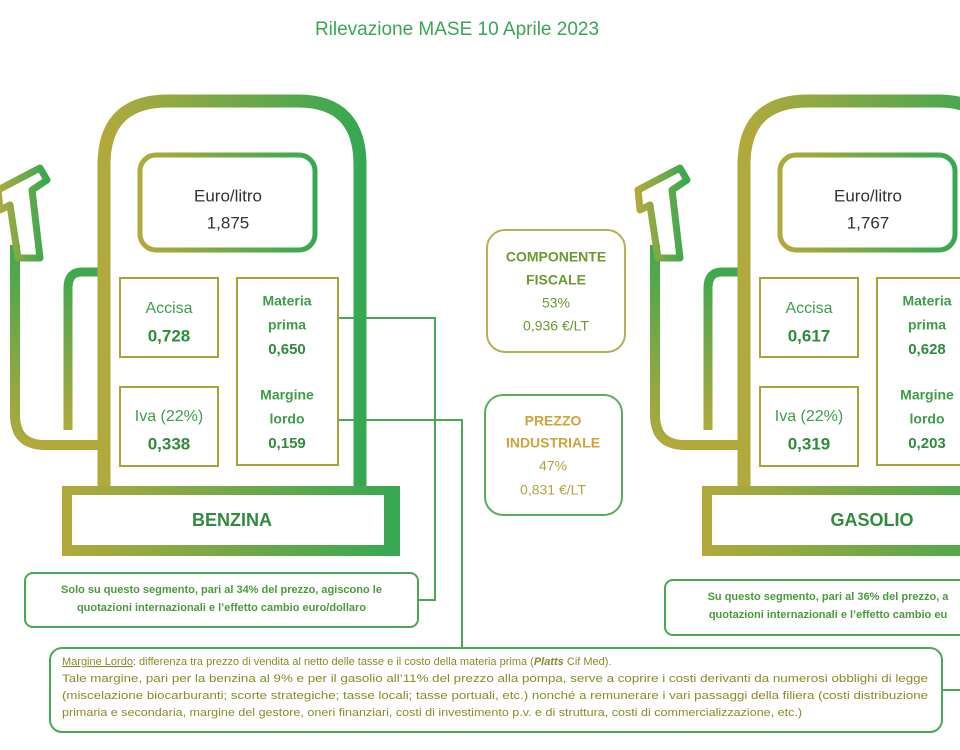 The height and width of the screenshot is (750, 960). Describe the element at coordinates (556, 280) in the screenshot. I see `fiscal-label: FISCALE` at that location.